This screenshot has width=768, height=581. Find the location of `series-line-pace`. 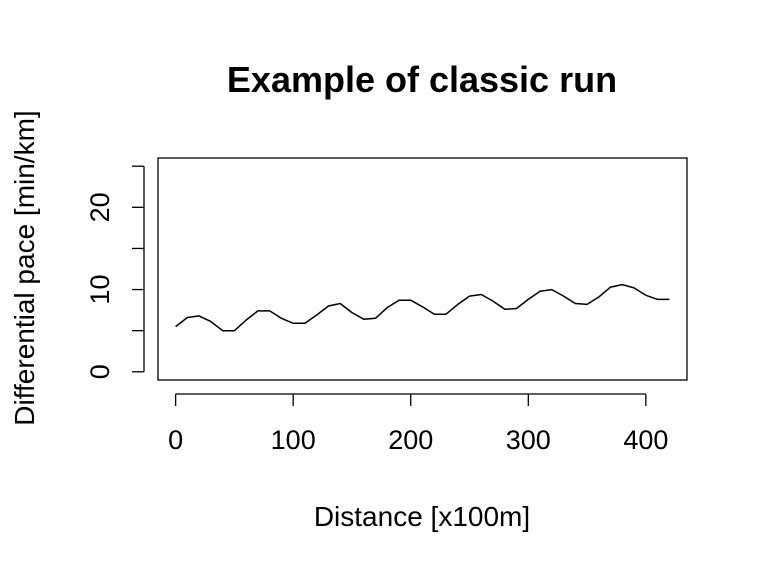

series-line-pace is located at coordinates (422, 307).